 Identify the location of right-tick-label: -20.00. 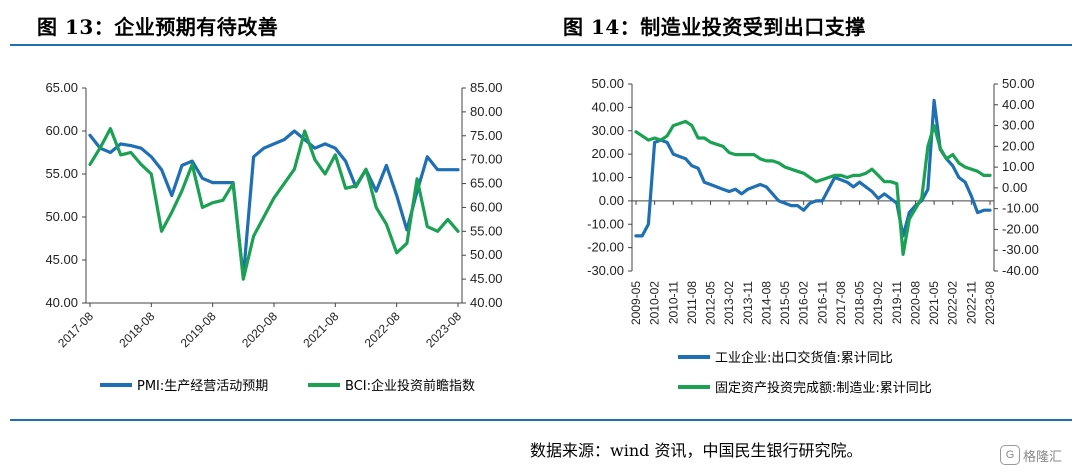
(1020, 228).